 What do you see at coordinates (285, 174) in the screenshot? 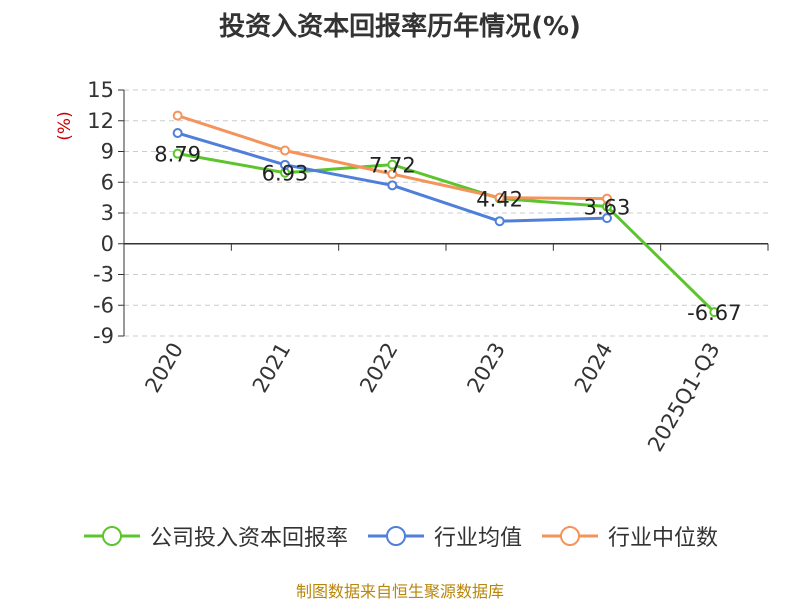
I see `data-label: 6.93` at bounding box center [285, 174].